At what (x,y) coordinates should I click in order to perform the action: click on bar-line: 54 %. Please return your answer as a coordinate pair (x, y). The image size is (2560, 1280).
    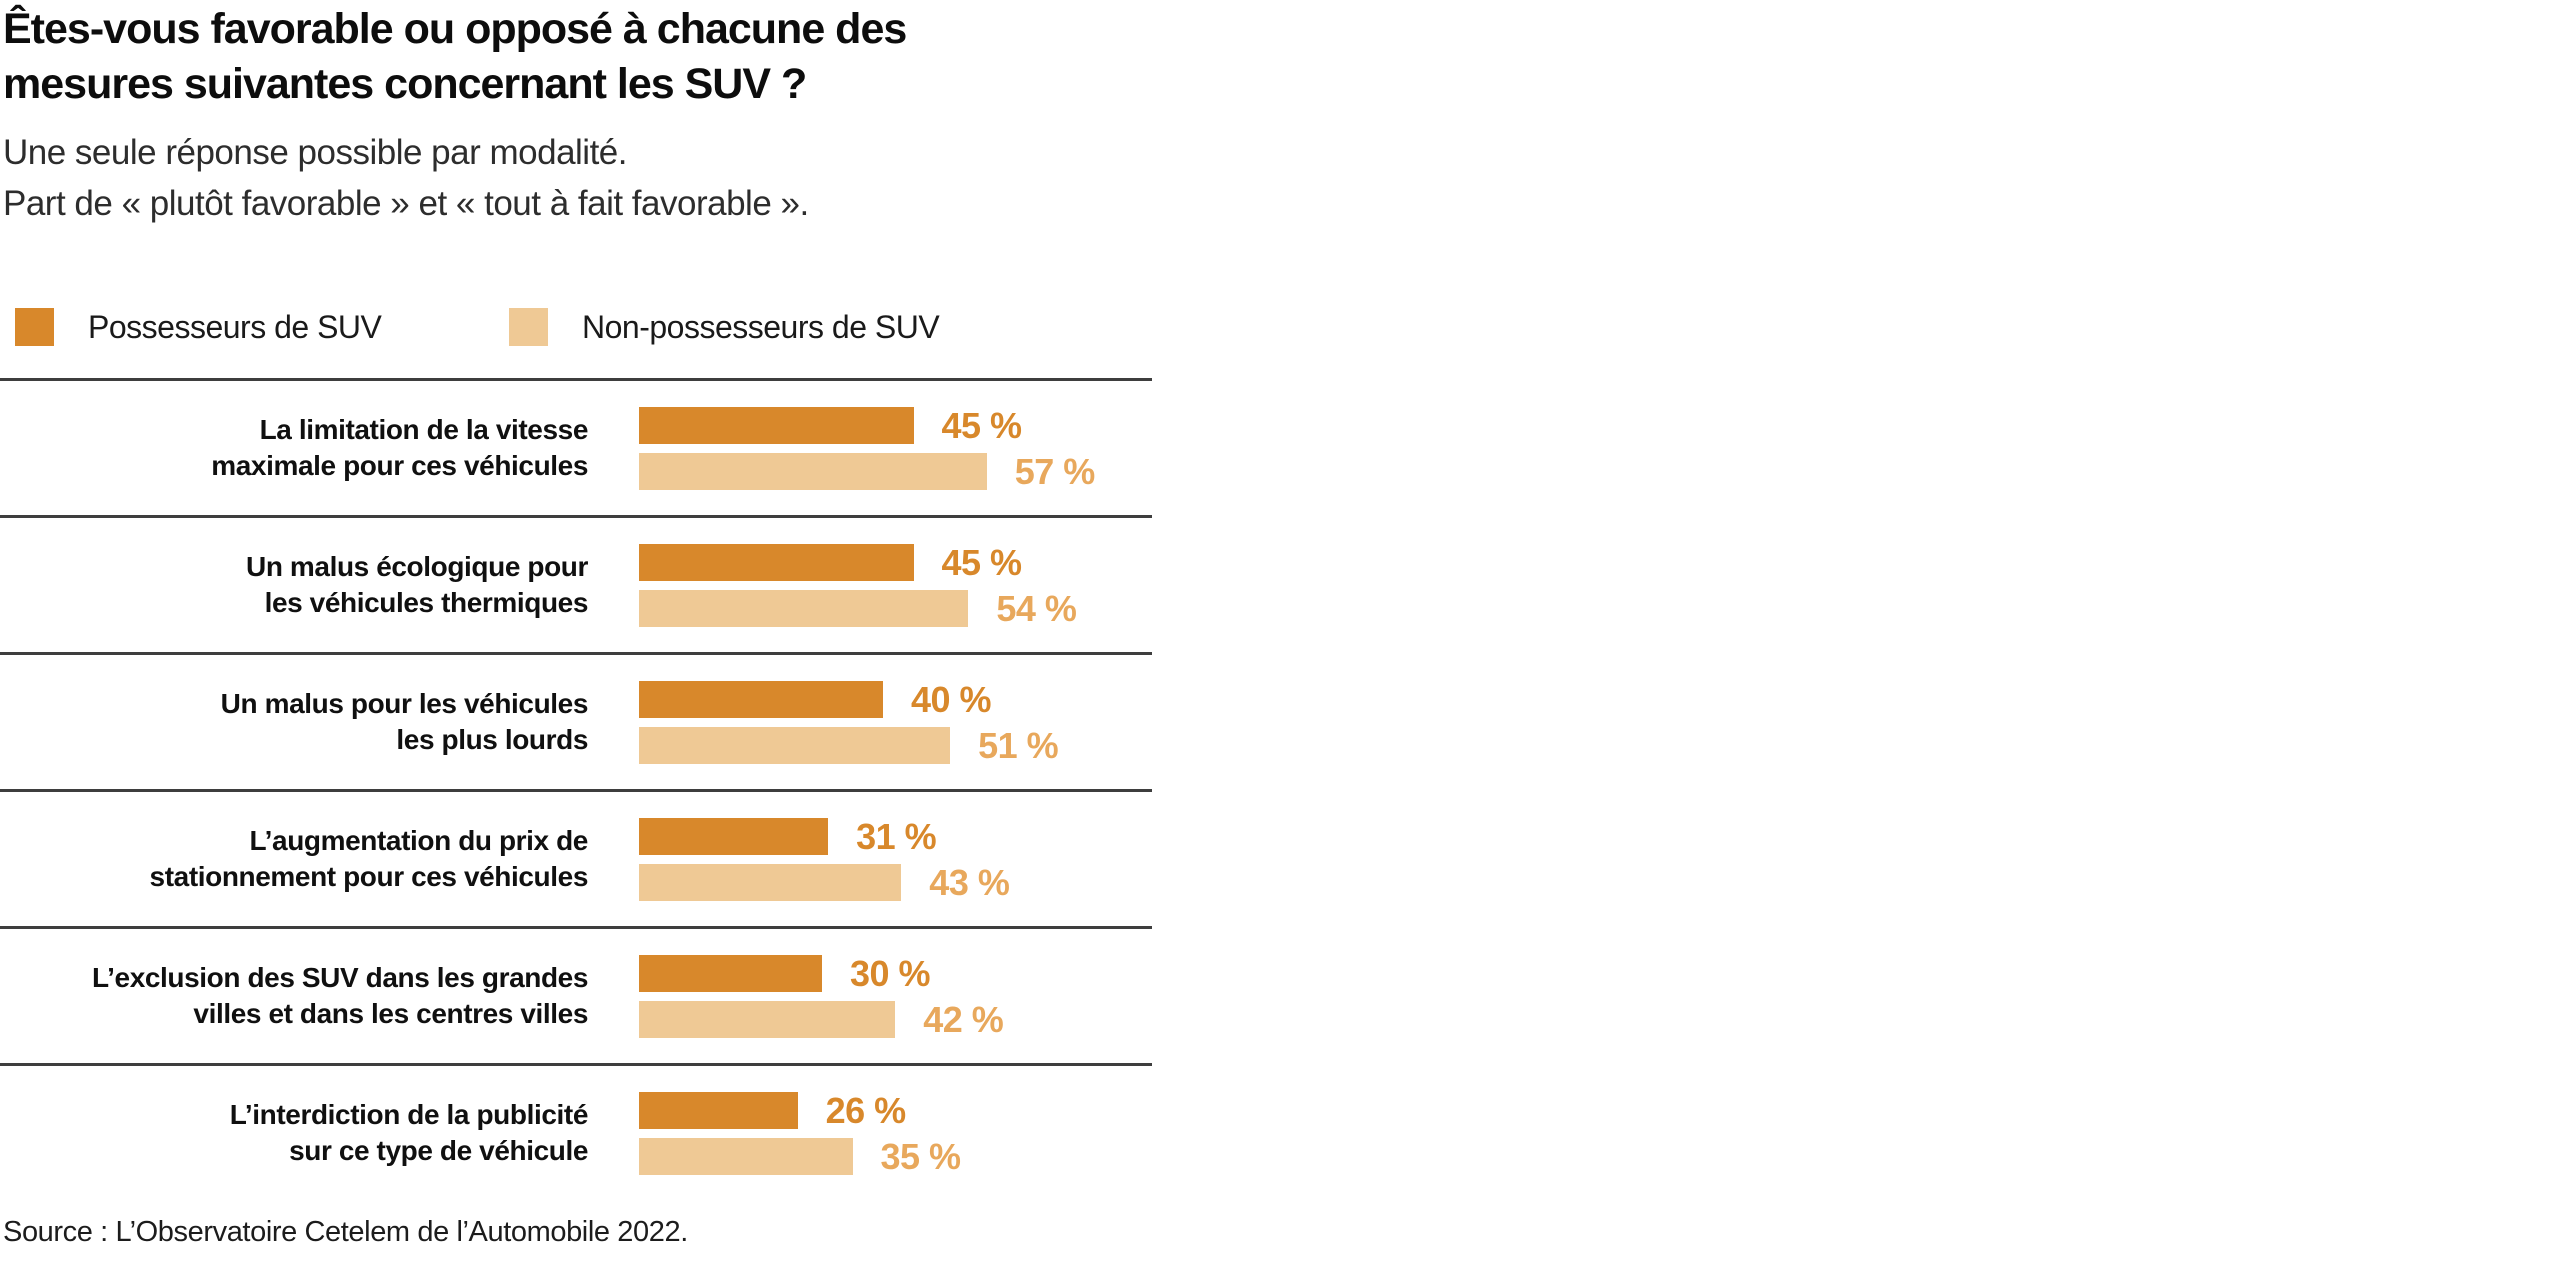
    Looking at the image, I should click on (858, 608).